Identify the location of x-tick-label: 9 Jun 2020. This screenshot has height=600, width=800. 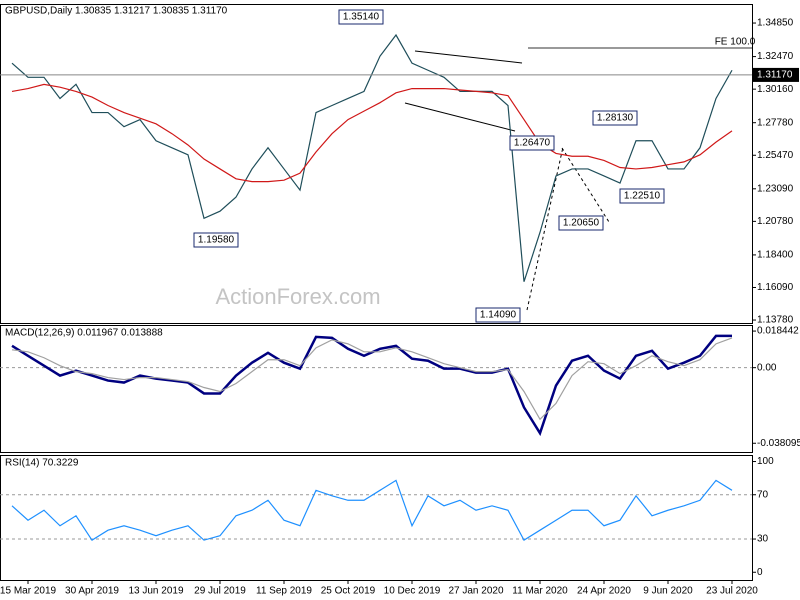
(668, 591).